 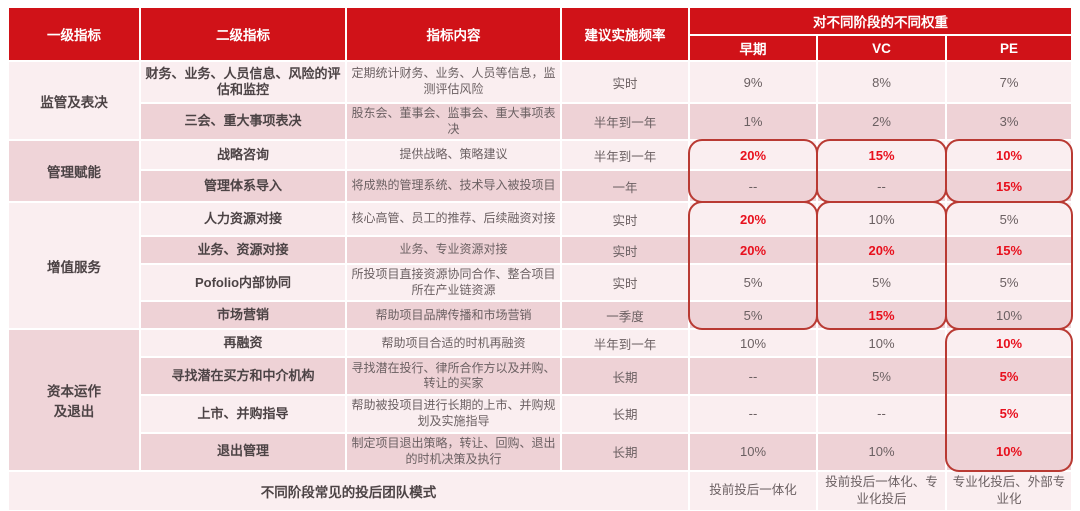 What do you see at coordinates (453, 186) in the screenshot?
I see `cell-content: 将成熟的管理系统、技术导入被投项目` at bounding box center [453, 186].